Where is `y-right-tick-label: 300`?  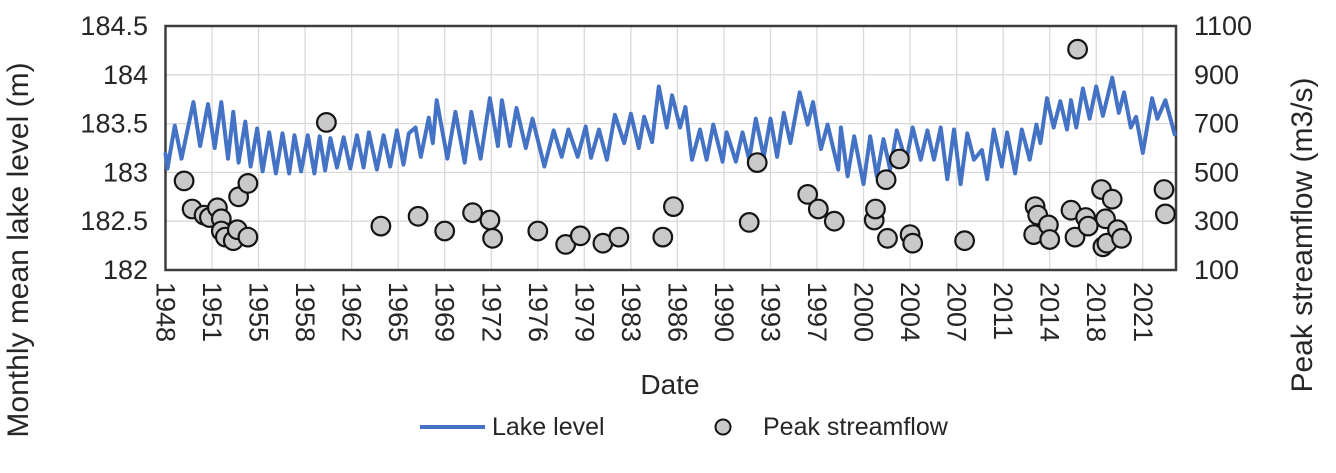
y-right-tick-label: 300 is located at coordinates (1216, 221).